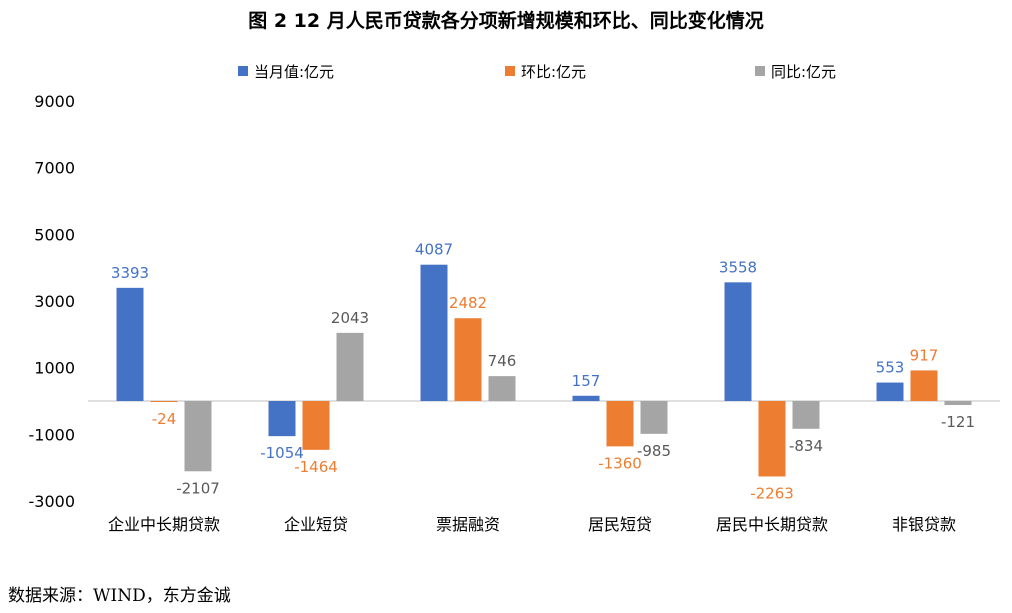 This screenshot has height=613, width=1012. Describe the element at coordinates (164, 524) in the screenshot. I see `x-tick-label: 企业中长期贷款` at that location.